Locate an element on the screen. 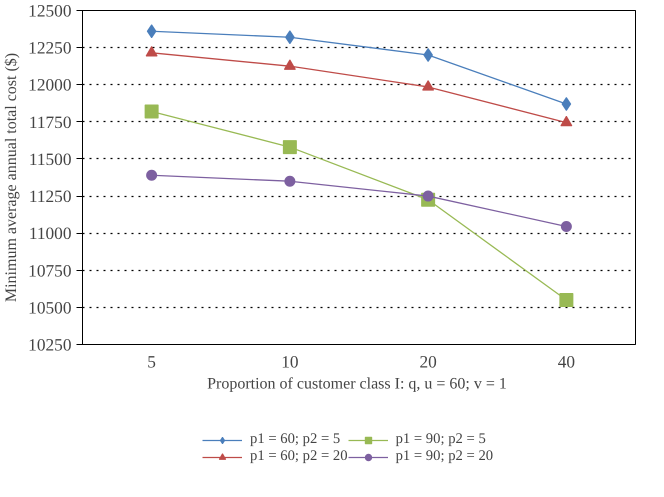 The height and width of the screenshot is (497, 664). legend-label: p1 = 60; p2 = 20 is located at coordinates (299, 456).